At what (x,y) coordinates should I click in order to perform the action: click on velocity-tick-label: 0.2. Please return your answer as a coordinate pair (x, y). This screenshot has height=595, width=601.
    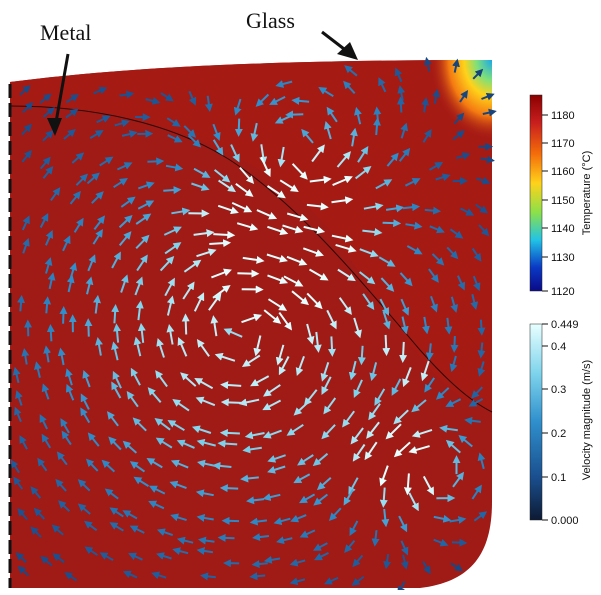
    Looking at the image, I should click on (558, 434).